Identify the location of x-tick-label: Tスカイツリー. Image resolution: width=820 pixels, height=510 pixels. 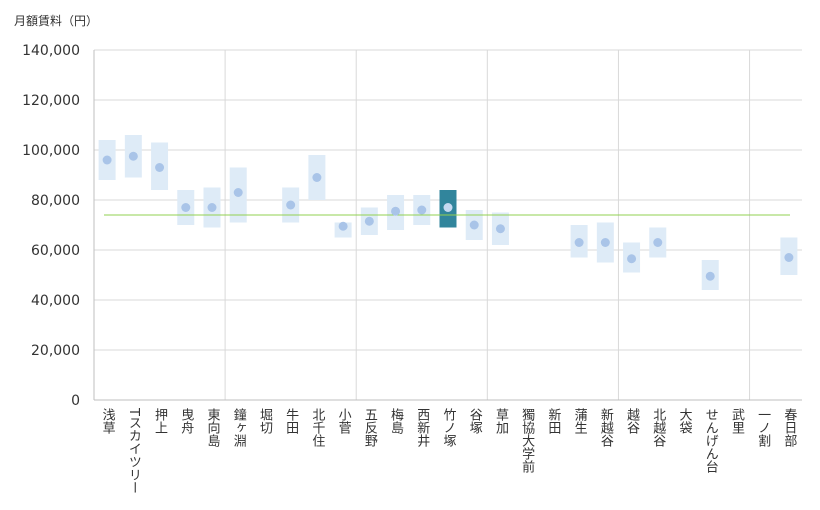
(133, 450).